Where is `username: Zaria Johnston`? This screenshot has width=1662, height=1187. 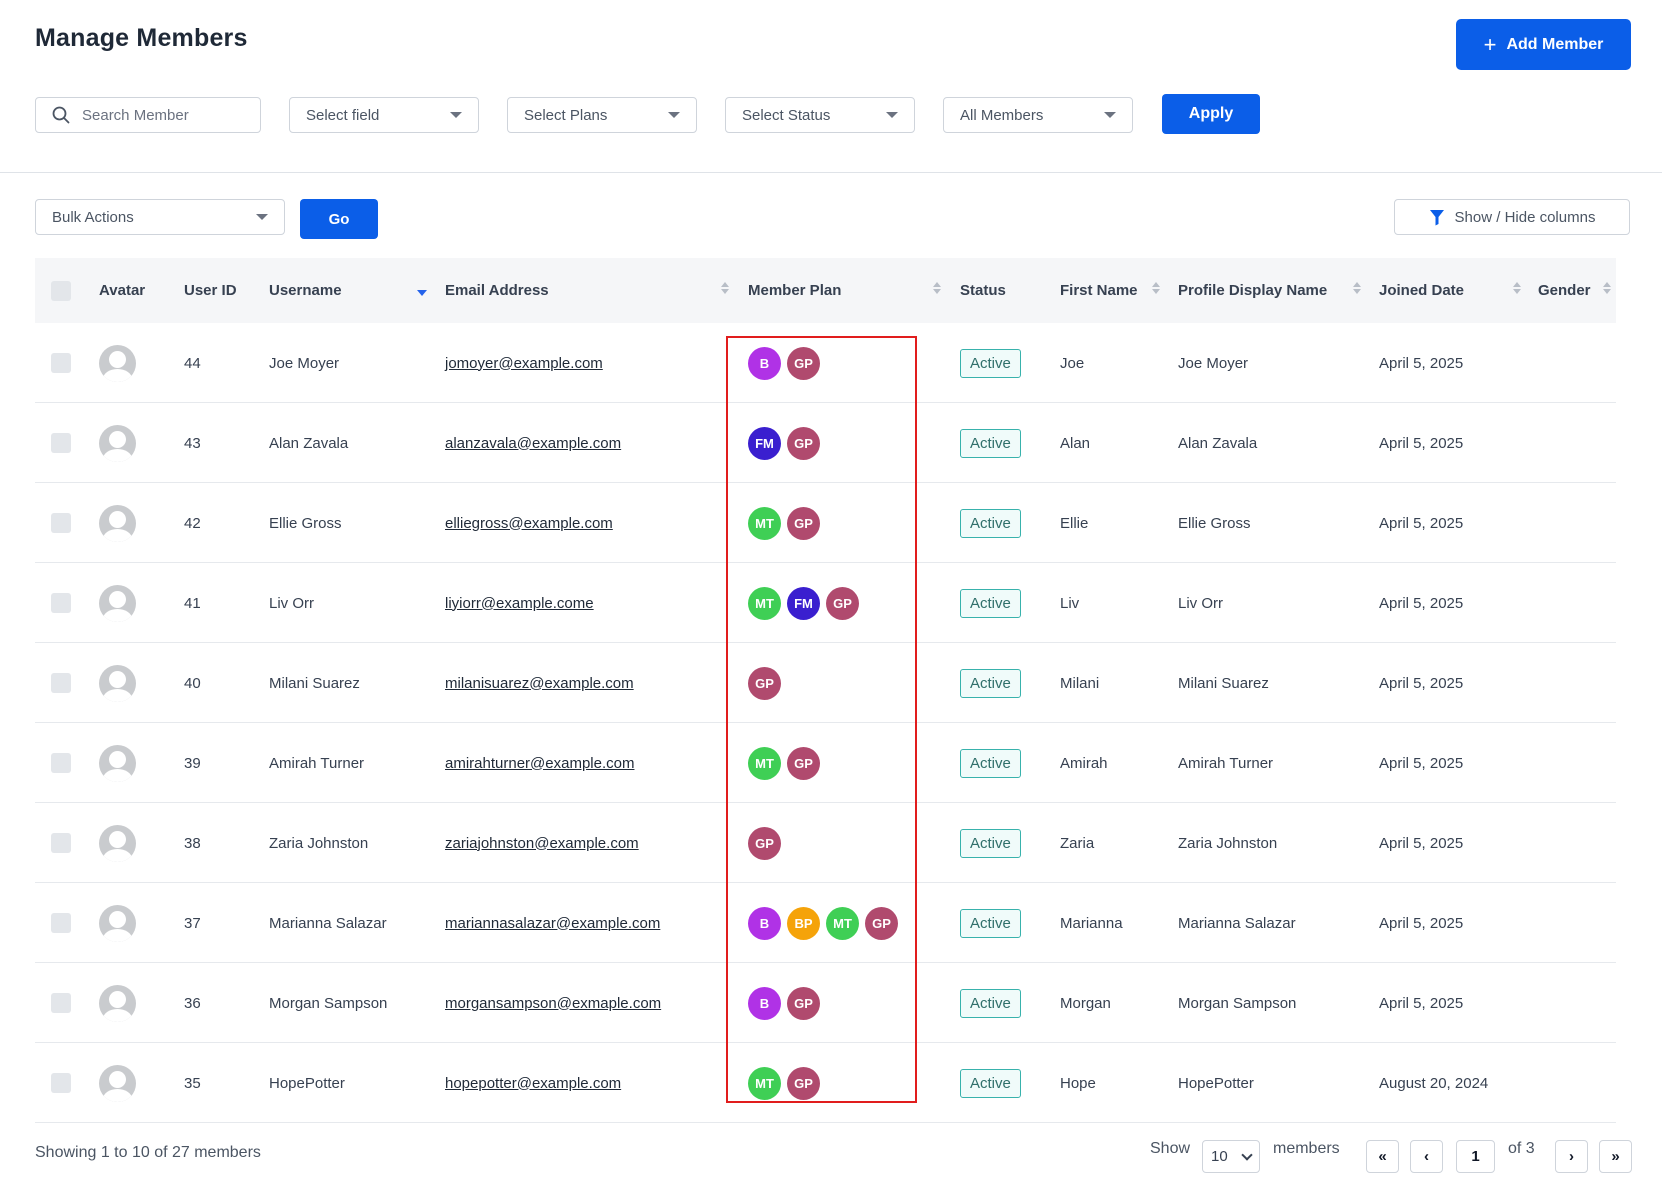
username: Zaria Johnston is located at coordinates (319, 843).